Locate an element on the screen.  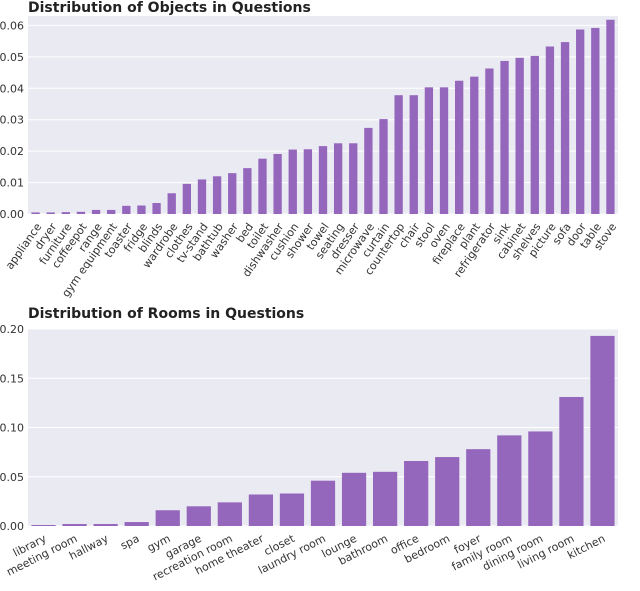
chart-title: Distribution of Objects in Questions is located at coordinates (169, 8).